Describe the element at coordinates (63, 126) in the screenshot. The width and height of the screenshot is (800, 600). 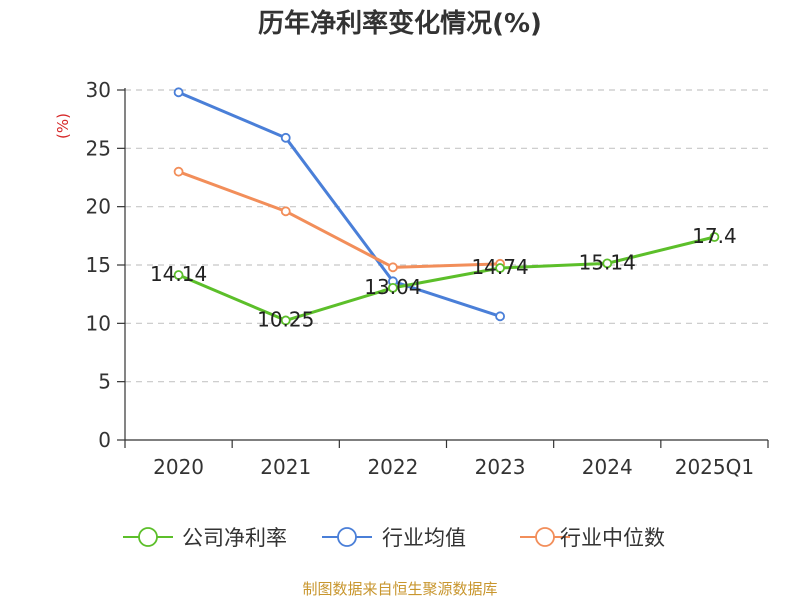
I see `y-axis-unit: (%)` at that location.